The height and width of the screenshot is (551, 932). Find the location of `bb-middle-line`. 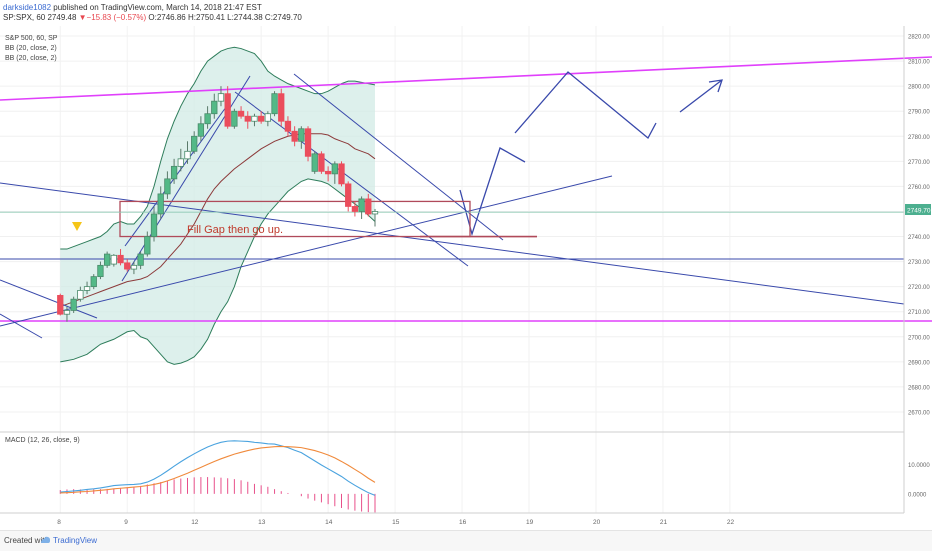

bb-middle-line is located at coordinates (218, 220).